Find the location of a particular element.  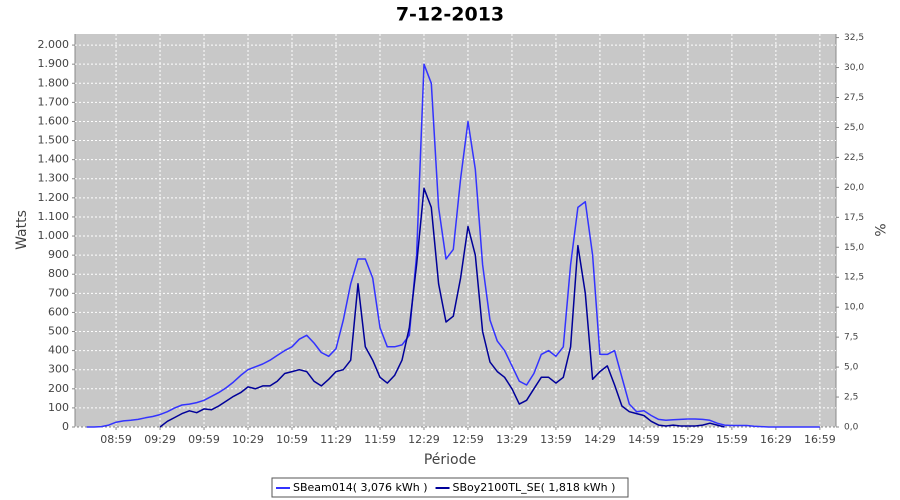

x-tick-label: 10:59 is located at coordinates (292, 439).